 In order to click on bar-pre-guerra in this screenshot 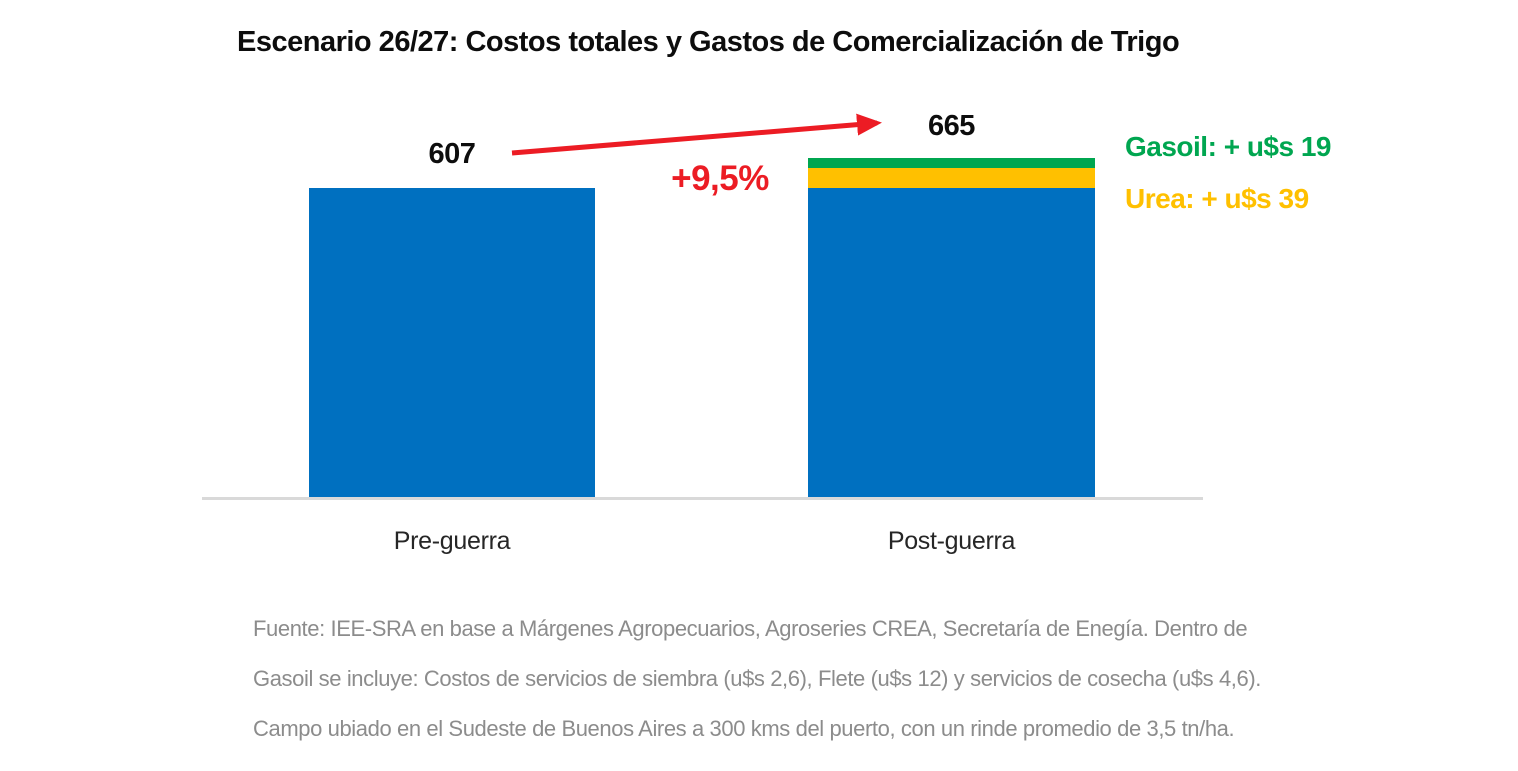, I will do `click(452, 342)`.